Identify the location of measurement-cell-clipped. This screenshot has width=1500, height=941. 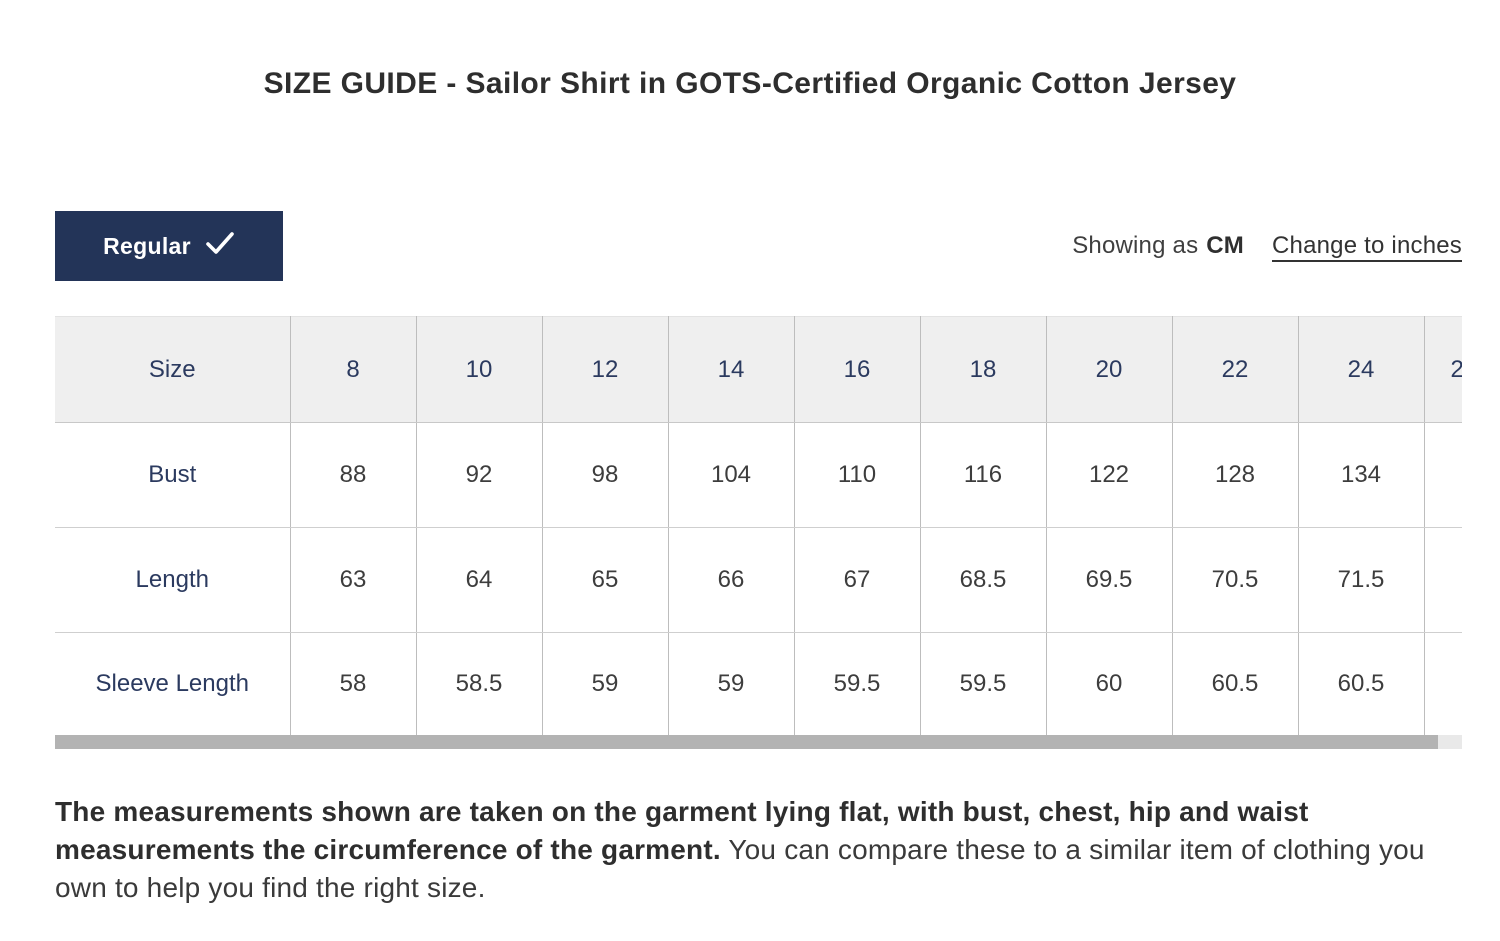
(1443, 683).